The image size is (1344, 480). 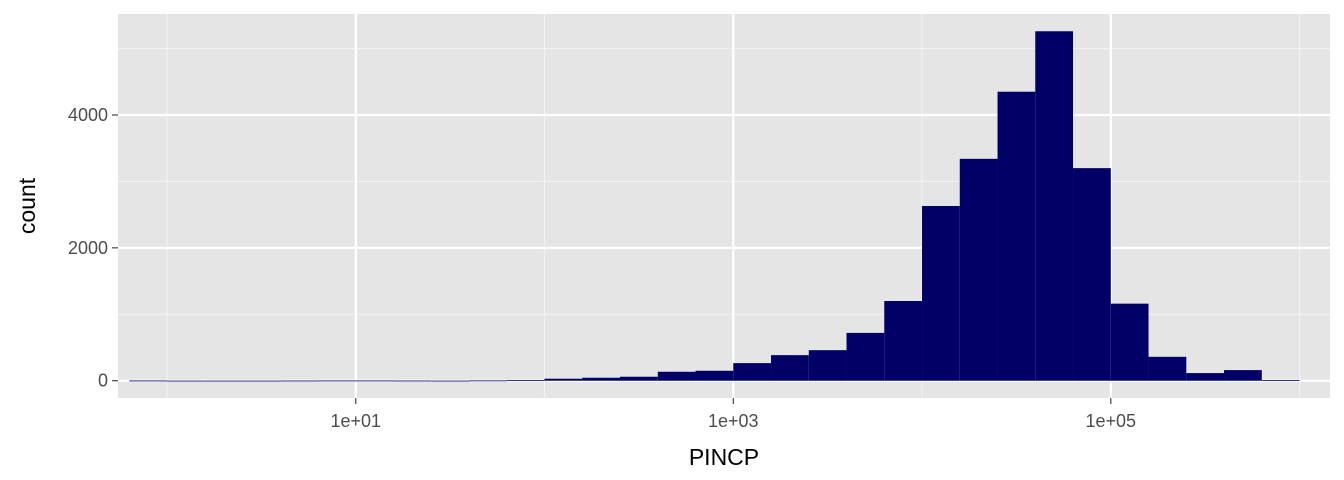 What do you see at coordinates (27, 205) in the screenshot?
I see `y-axis-title: count` at bounding box center [27, 205].